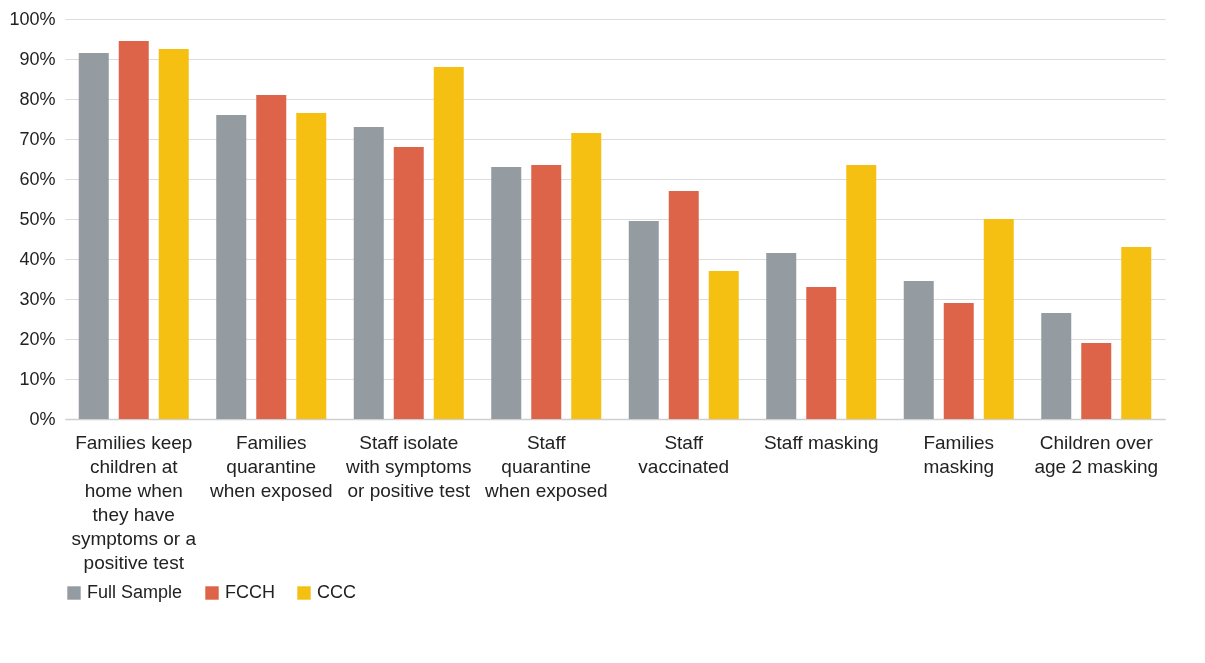 This screenshot has height=663, width=1205. I want to click on legend-label: Full Sample, so click(135, 592).